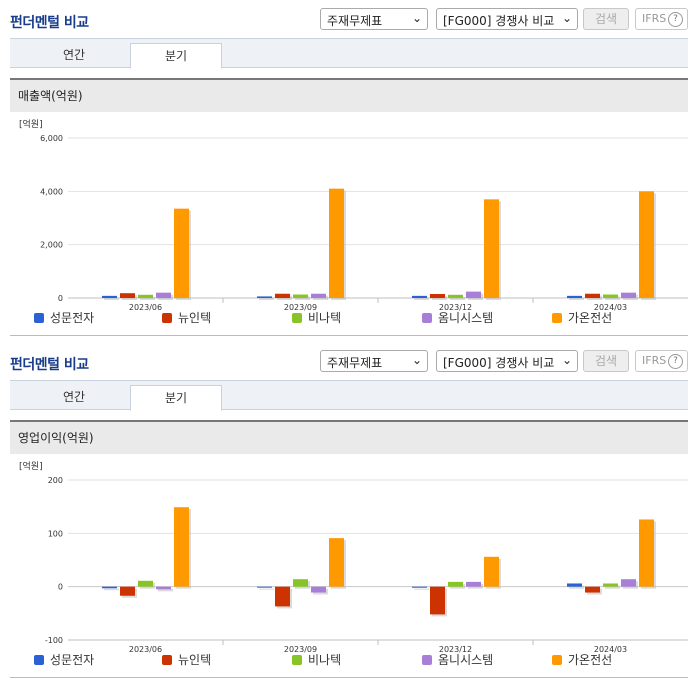  I want to click on y-tick-label: 100, so click(55, 533).